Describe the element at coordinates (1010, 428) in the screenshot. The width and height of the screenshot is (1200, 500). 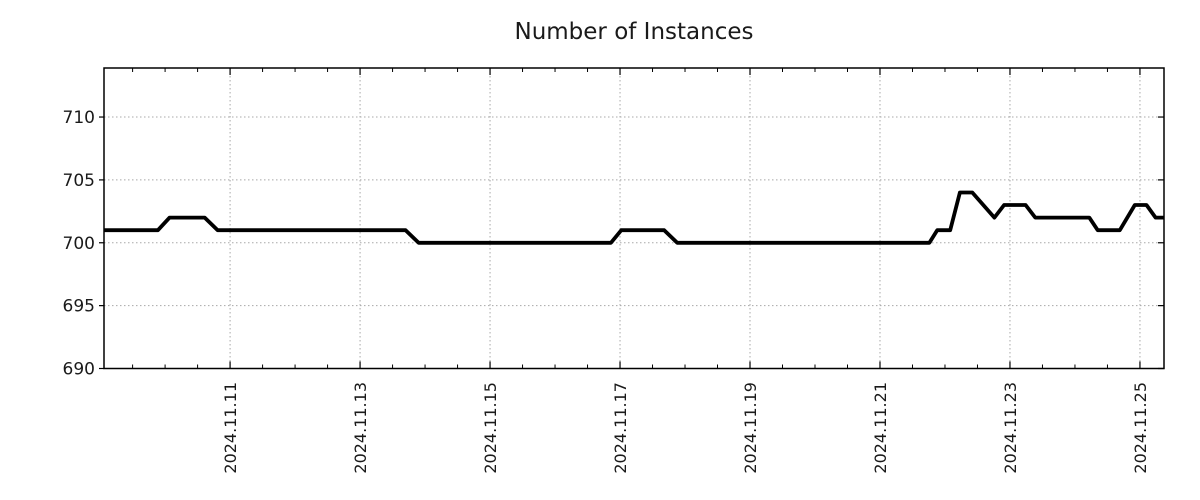
I see `x-tick-label: 2024.11.23` at that location.